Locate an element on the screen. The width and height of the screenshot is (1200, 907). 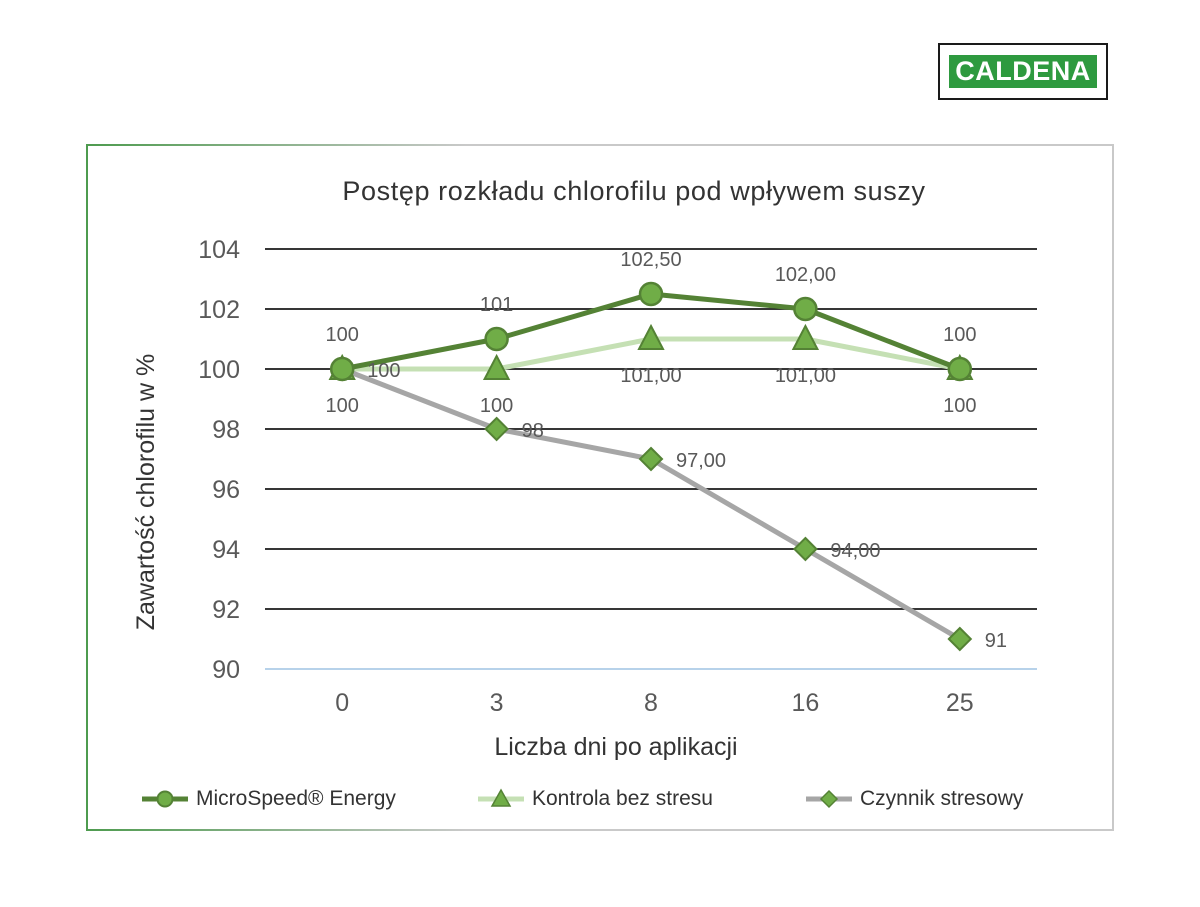
data-label: 102,00 is located at coordinates (805, 275).